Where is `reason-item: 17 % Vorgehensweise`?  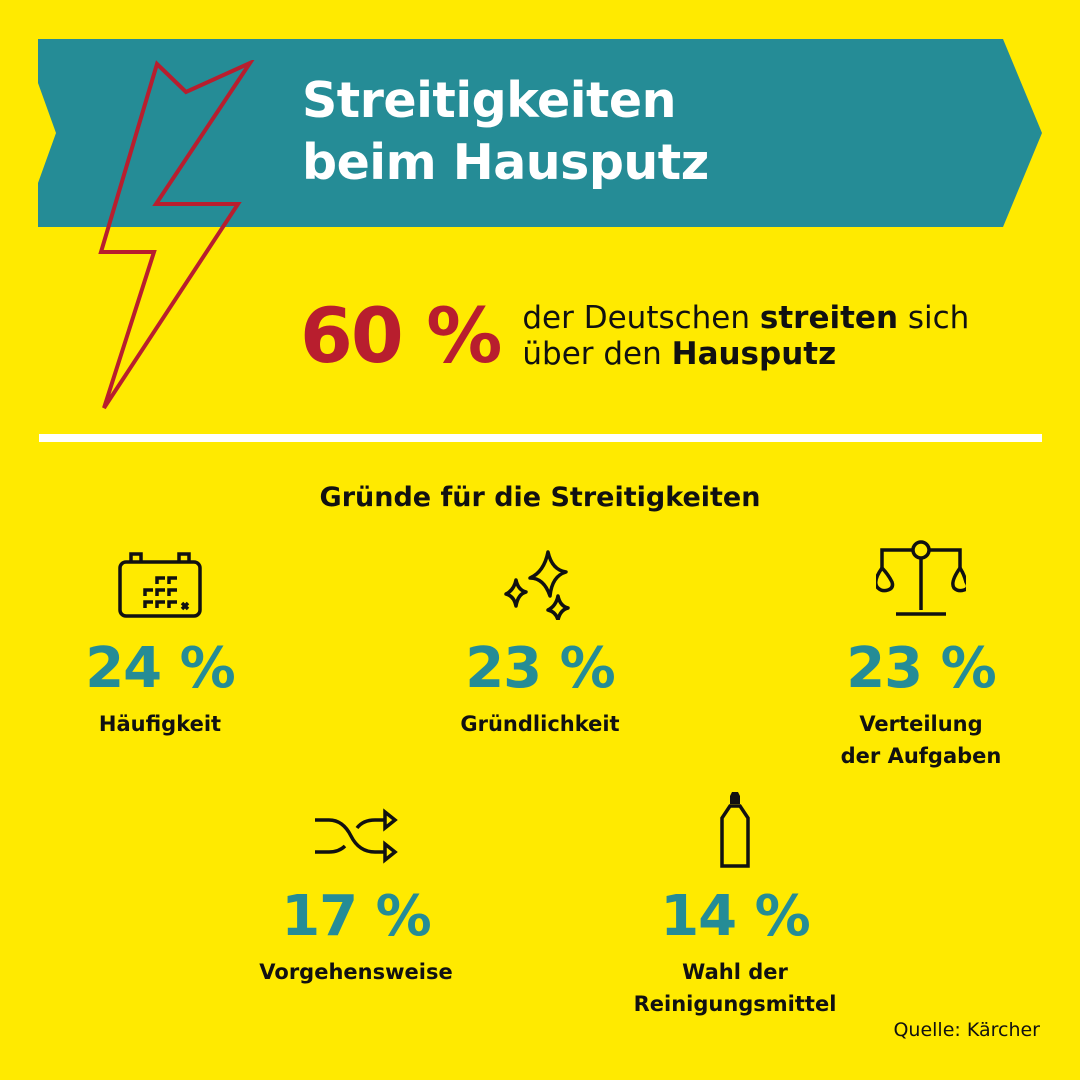 reason-item: 17 % Vorgehensweise is located at coordinates (356, 888).